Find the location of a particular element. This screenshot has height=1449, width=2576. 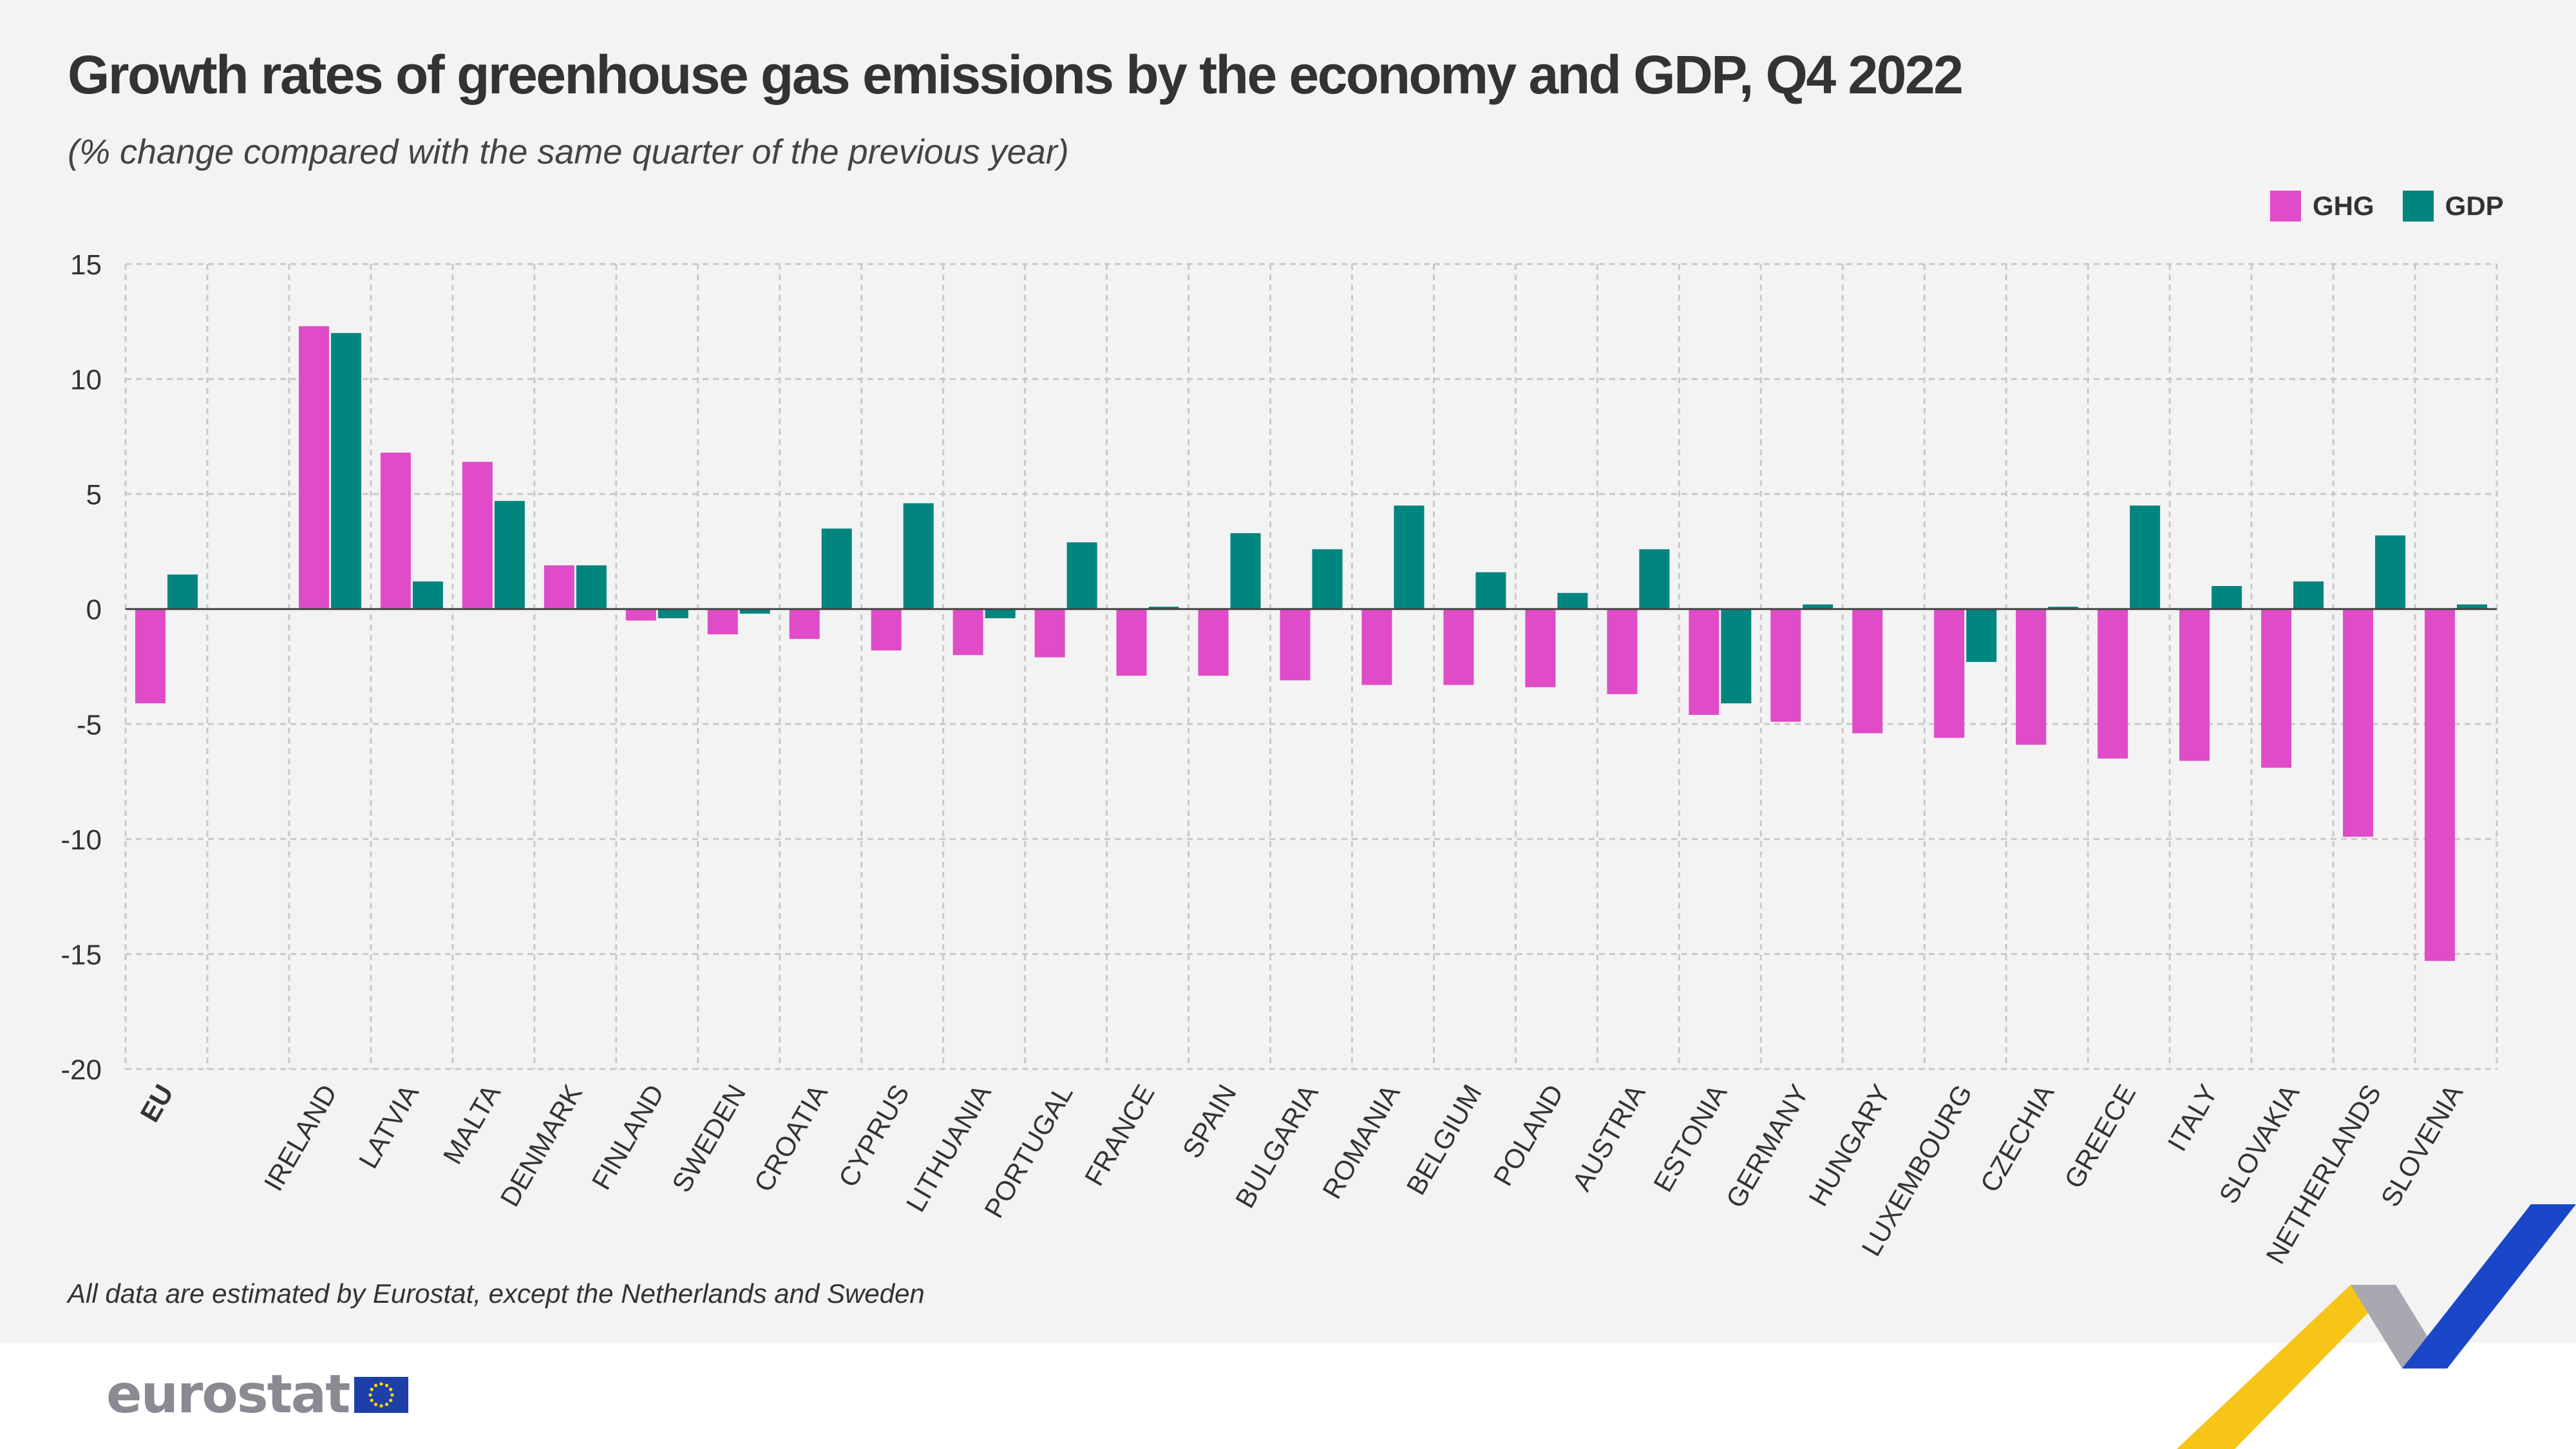

bar-gdp-portugal is located at coordinates (1081, 575).